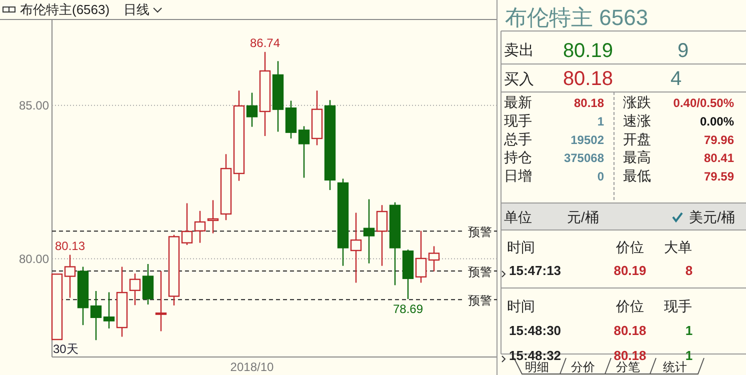  Describe the element at coordinates (265, 43) in the screenshot. I see `annotation: 86.74` at that location.